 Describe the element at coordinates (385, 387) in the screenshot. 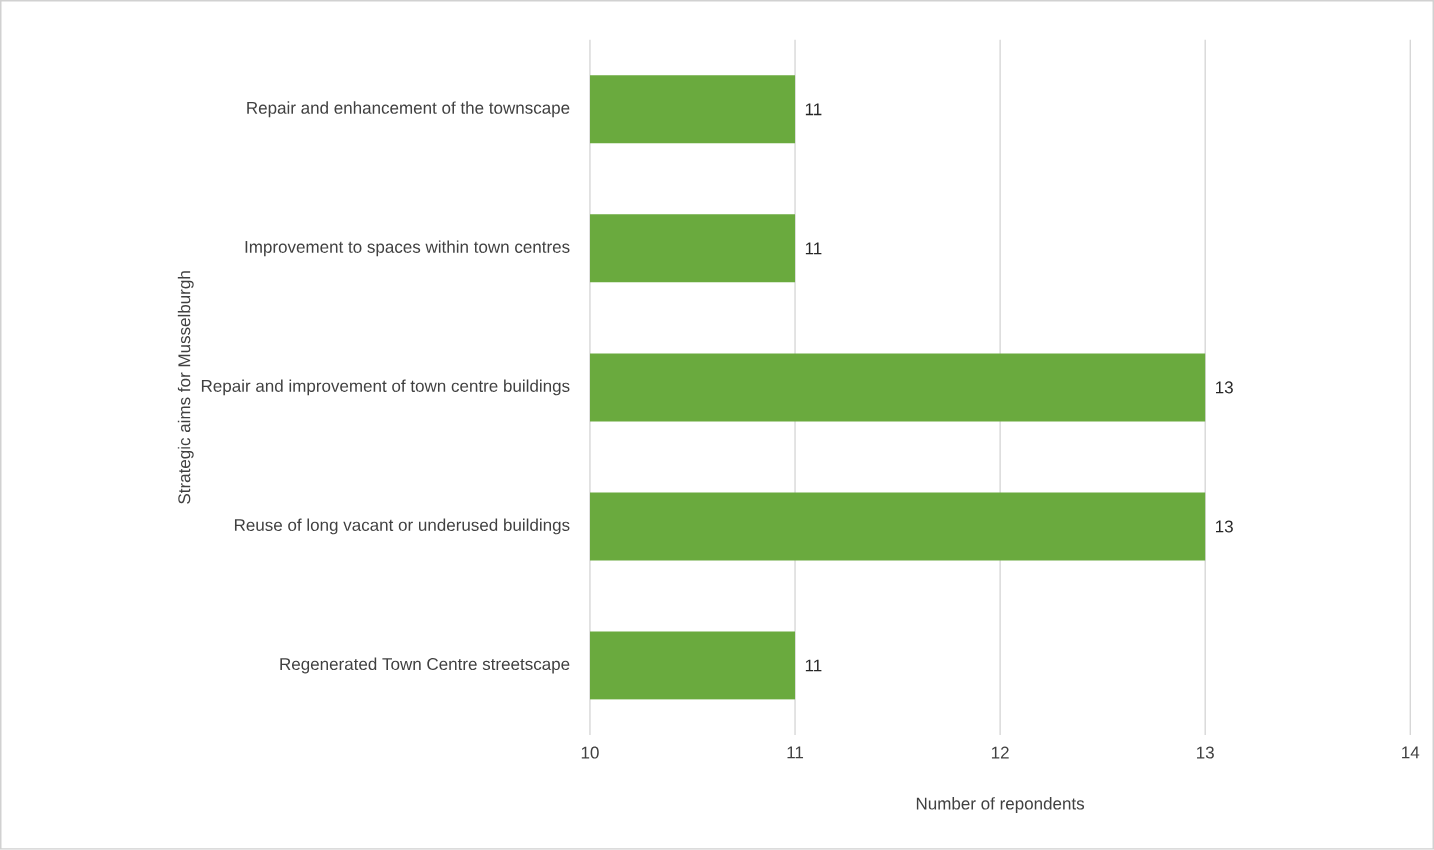

I see `y-tick-label: Repair and improvement of town centre buildings` at that location.